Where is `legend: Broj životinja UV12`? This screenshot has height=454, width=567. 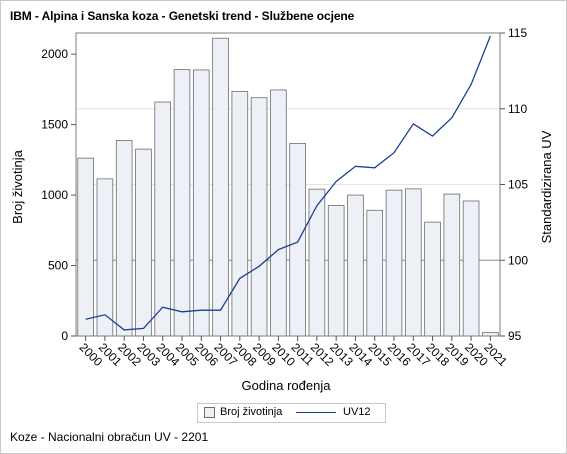 legend: Broj životinja UV12 is located at coordinates (291, 413).